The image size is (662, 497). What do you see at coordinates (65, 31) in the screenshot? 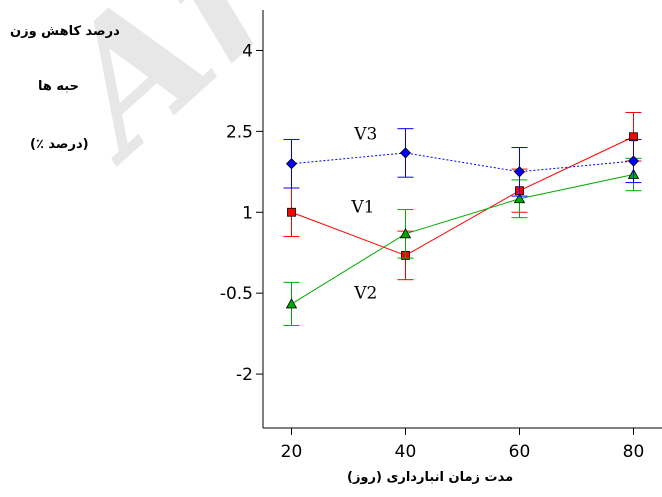
I see `y-axis-label-line-1: درصد کاهش وزن` at bounding box center [65, 31].